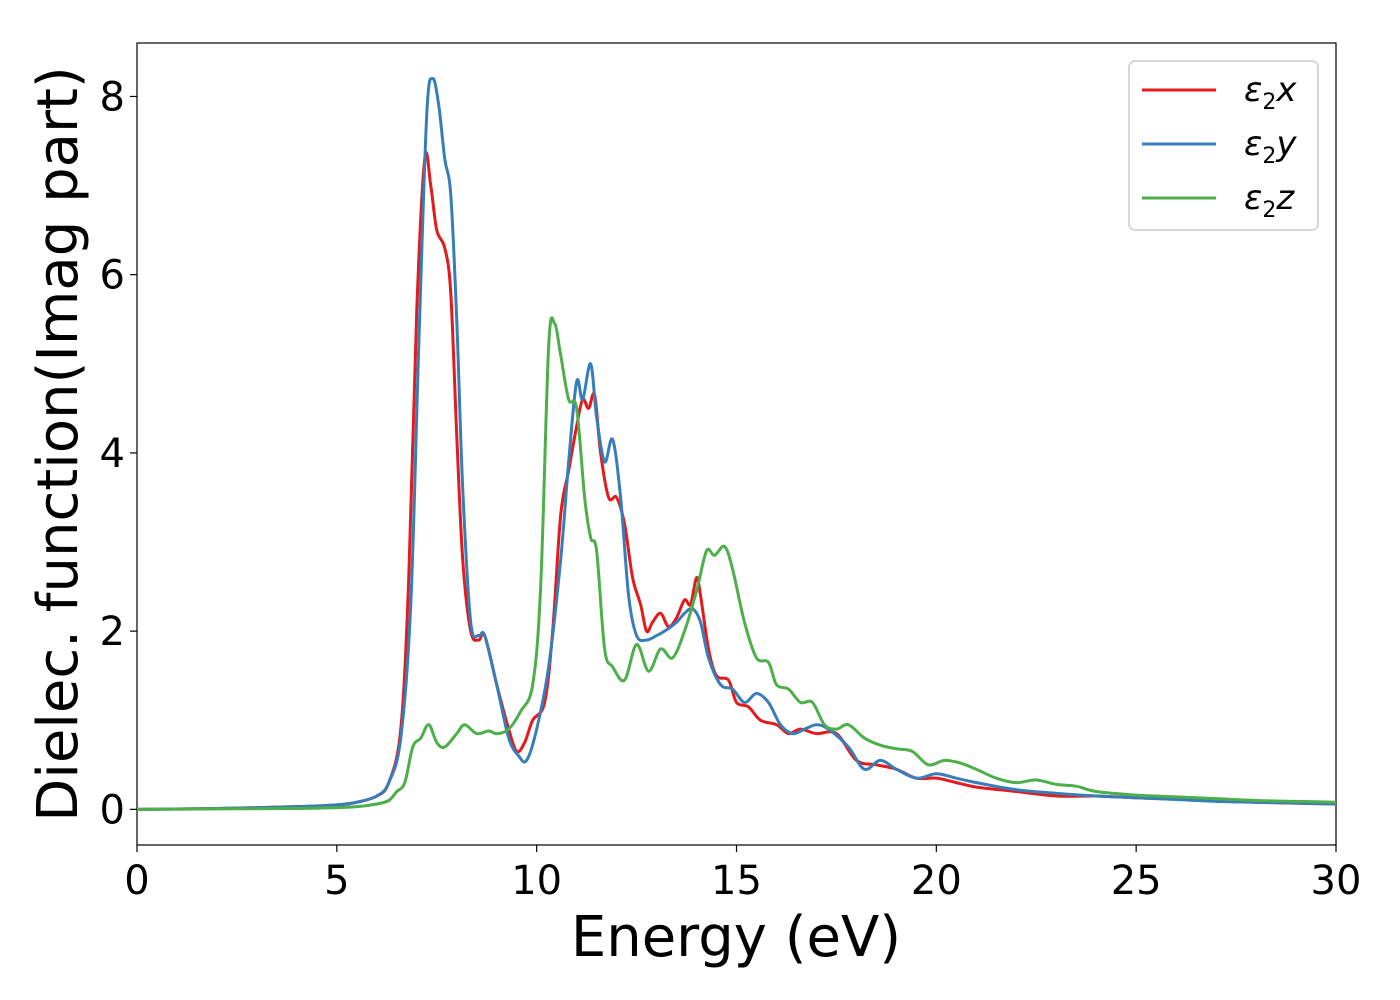 This screenshot has width=1400, height=1000. I want to click on legend-label-y: ε2y, so click(1270, 146).